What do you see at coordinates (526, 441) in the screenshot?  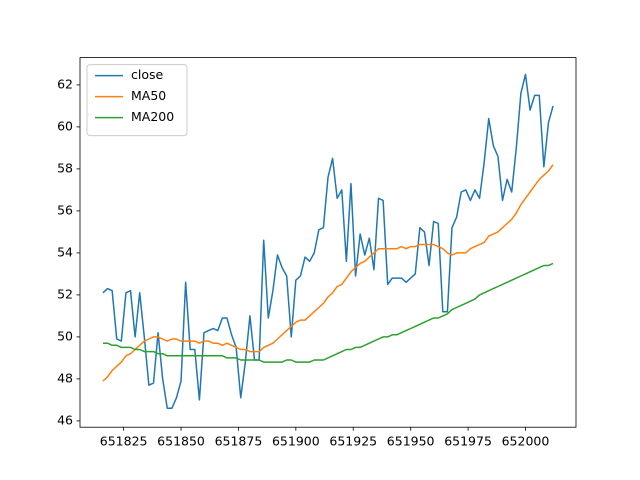 I see `x-tick-label: 652000` at bounding box center [526, 441].